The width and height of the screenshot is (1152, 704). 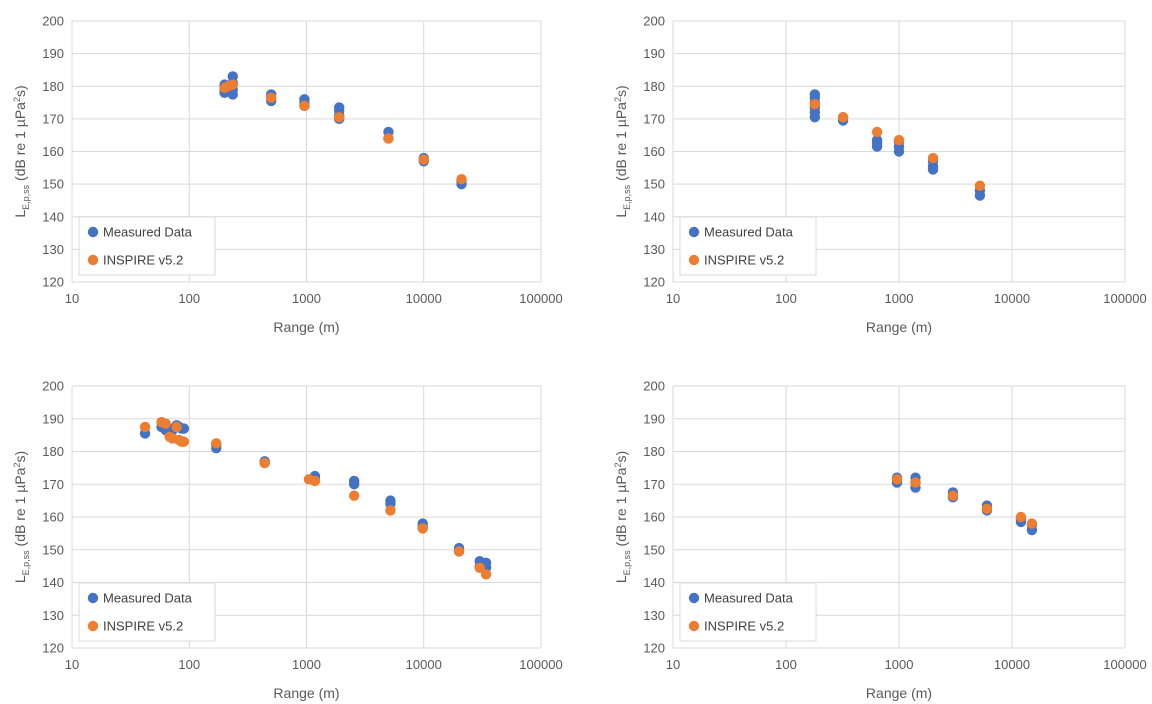 I want to click on x-axis-title: Range (m), so click(x=306, y=327).